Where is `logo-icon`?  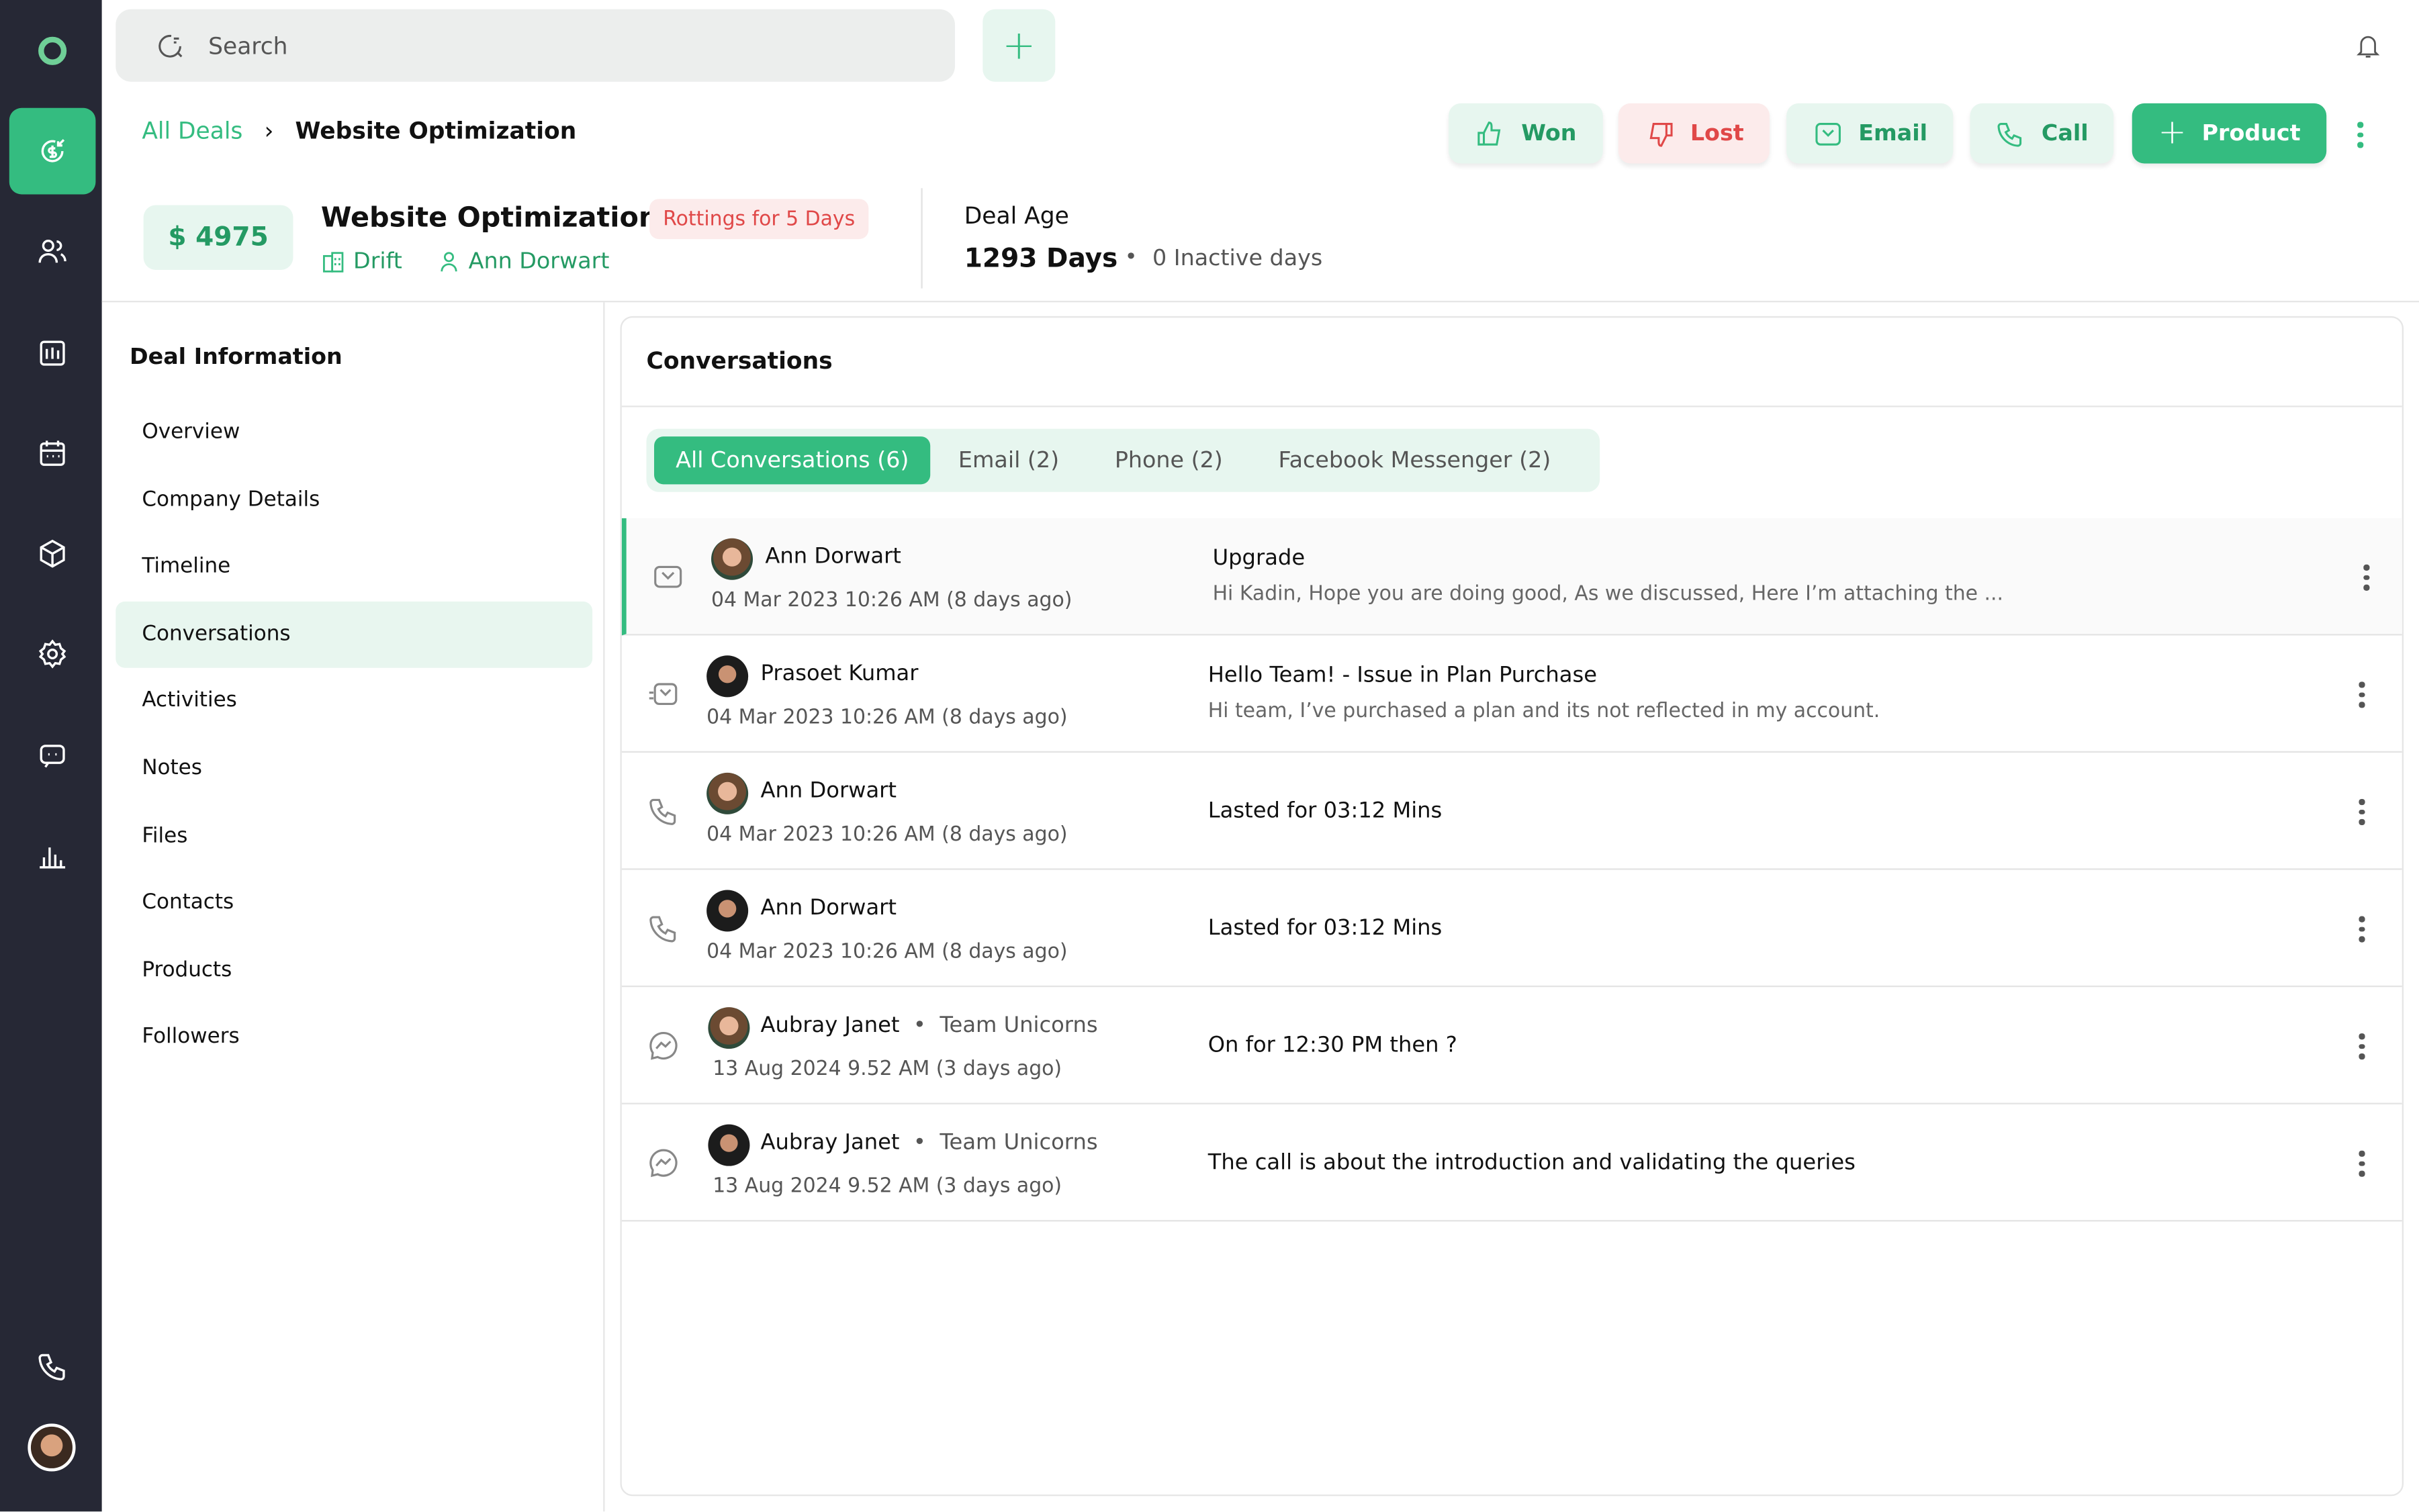
logo-icon is located at coordinates (52, 51).